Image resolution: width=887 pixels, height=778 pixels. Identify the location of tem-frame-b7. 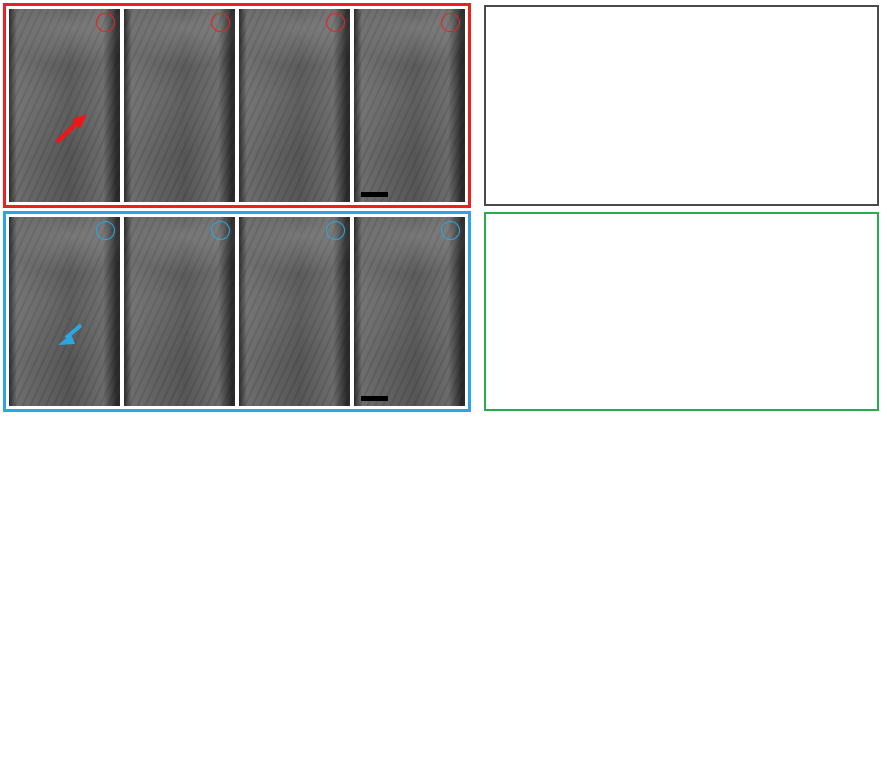
(294, 311).